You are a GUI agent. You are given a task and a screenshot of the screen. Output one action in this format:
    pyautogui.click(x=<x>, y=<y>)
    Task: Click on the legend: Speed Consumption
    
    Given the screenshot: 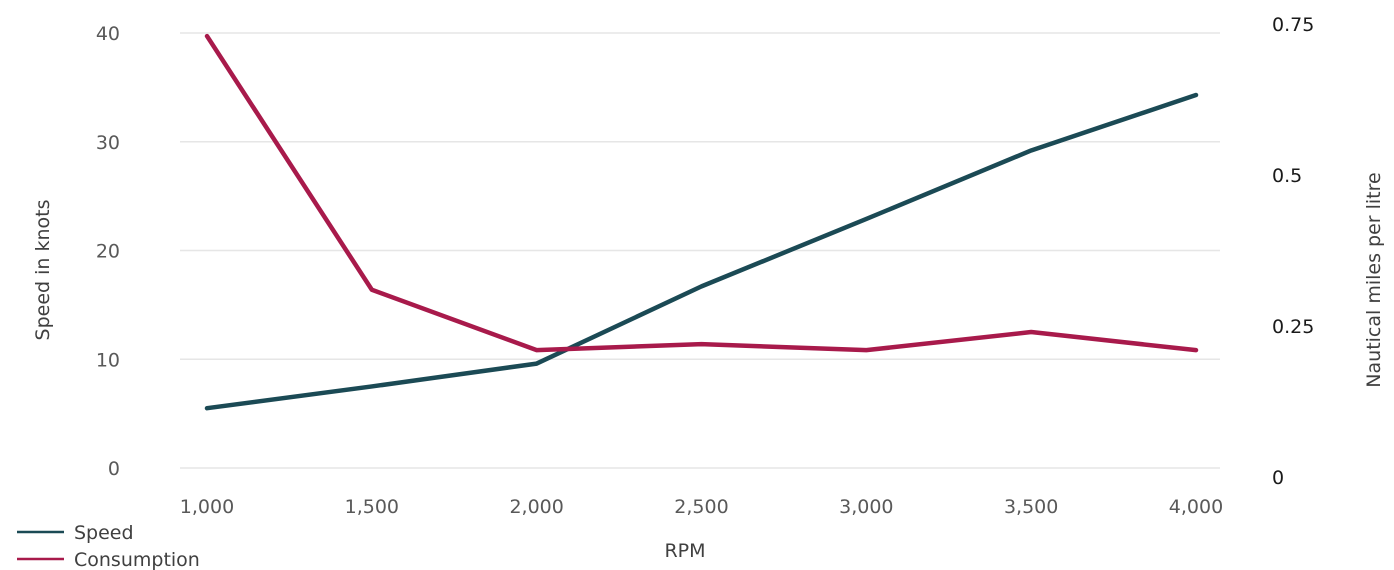 What is the action you would take?
    pyautogui.click(x=108, y=546)
    